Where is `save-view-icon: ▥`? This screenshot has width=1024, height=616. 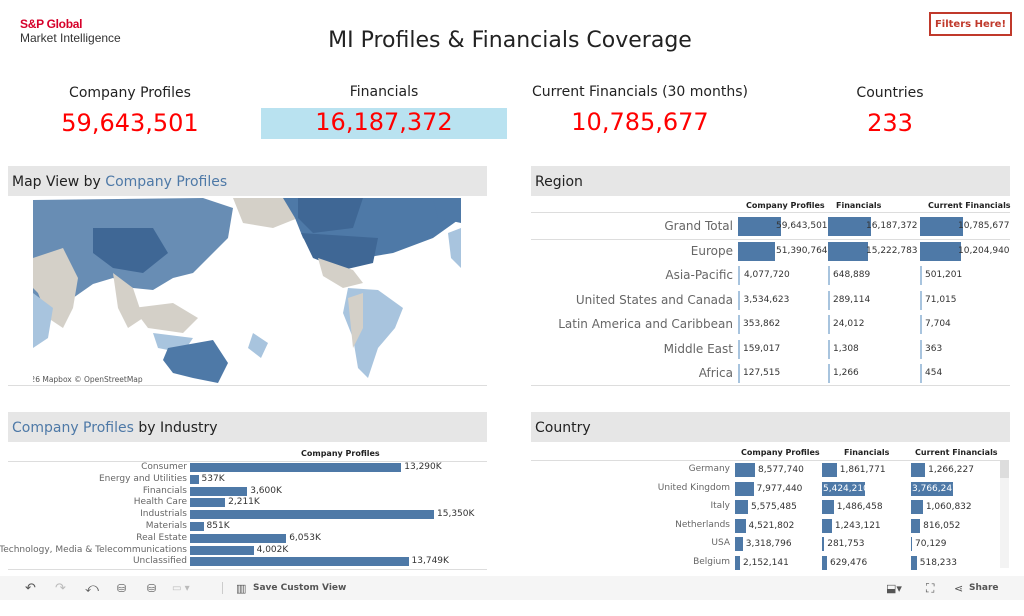
save-view-icon: ▥ is located at coordinates (241, 588).